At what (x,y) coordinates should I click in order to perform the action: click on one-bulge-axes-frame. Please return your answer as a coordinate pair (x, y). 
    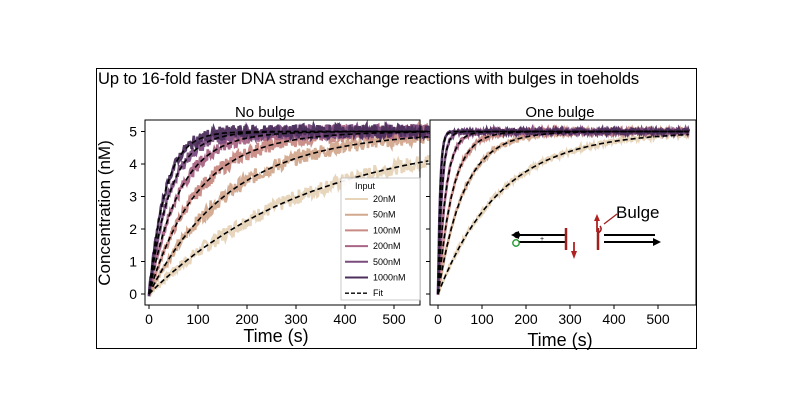
    Looking at the image, I should click on (563, 212).